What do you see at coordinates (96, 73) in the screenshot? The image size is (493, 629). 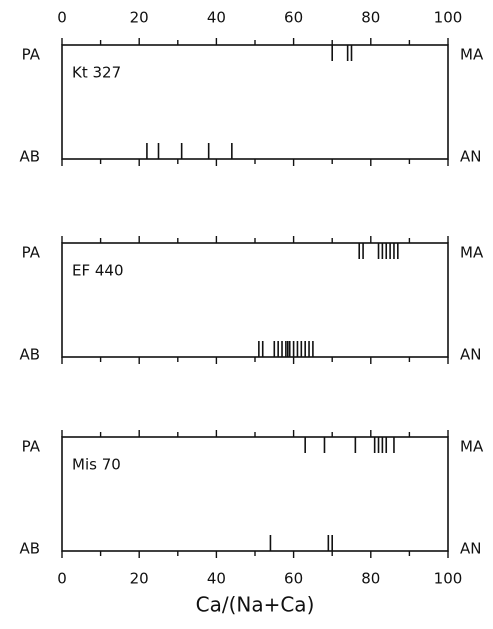 I see `panel-title: Kt 327` at bounding box center [96, 73].